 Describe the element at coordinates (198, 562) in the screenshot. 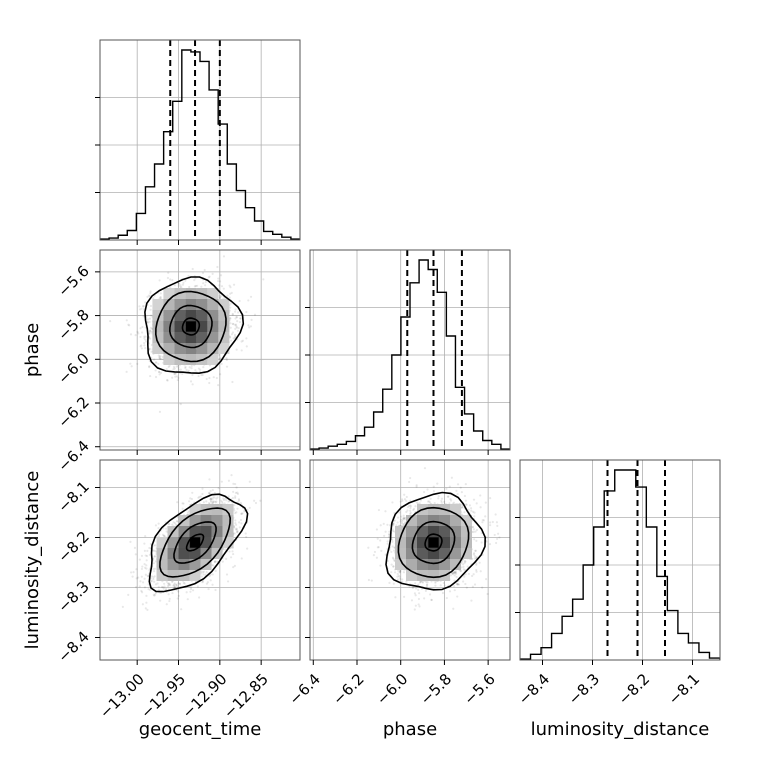

I see `panel-2d-geocent-time-vs-luminosity-distance` at that location.